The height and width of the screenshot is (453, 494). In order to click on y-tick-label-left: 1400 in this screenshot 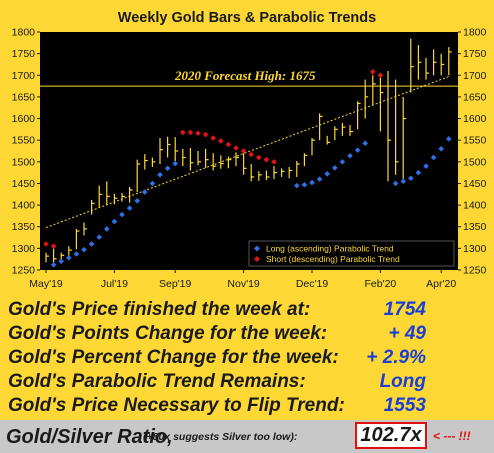, I will do `click(24, 206)`.